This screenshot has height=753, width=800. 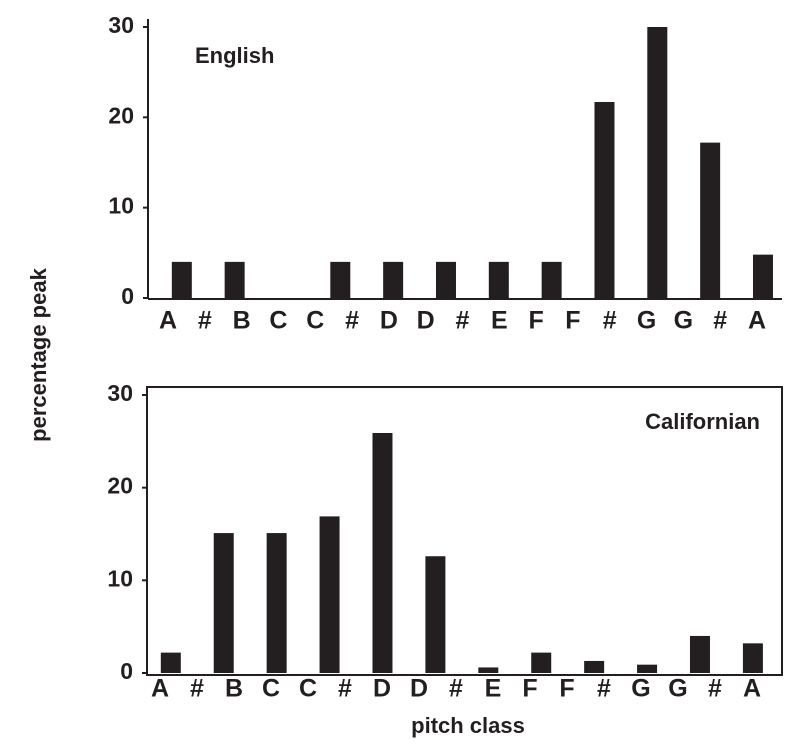 What do you see at coordinates (38, 354) in the screenshot?
I see `y-axis-label: percentage peak` at bounding box center [38, 354].